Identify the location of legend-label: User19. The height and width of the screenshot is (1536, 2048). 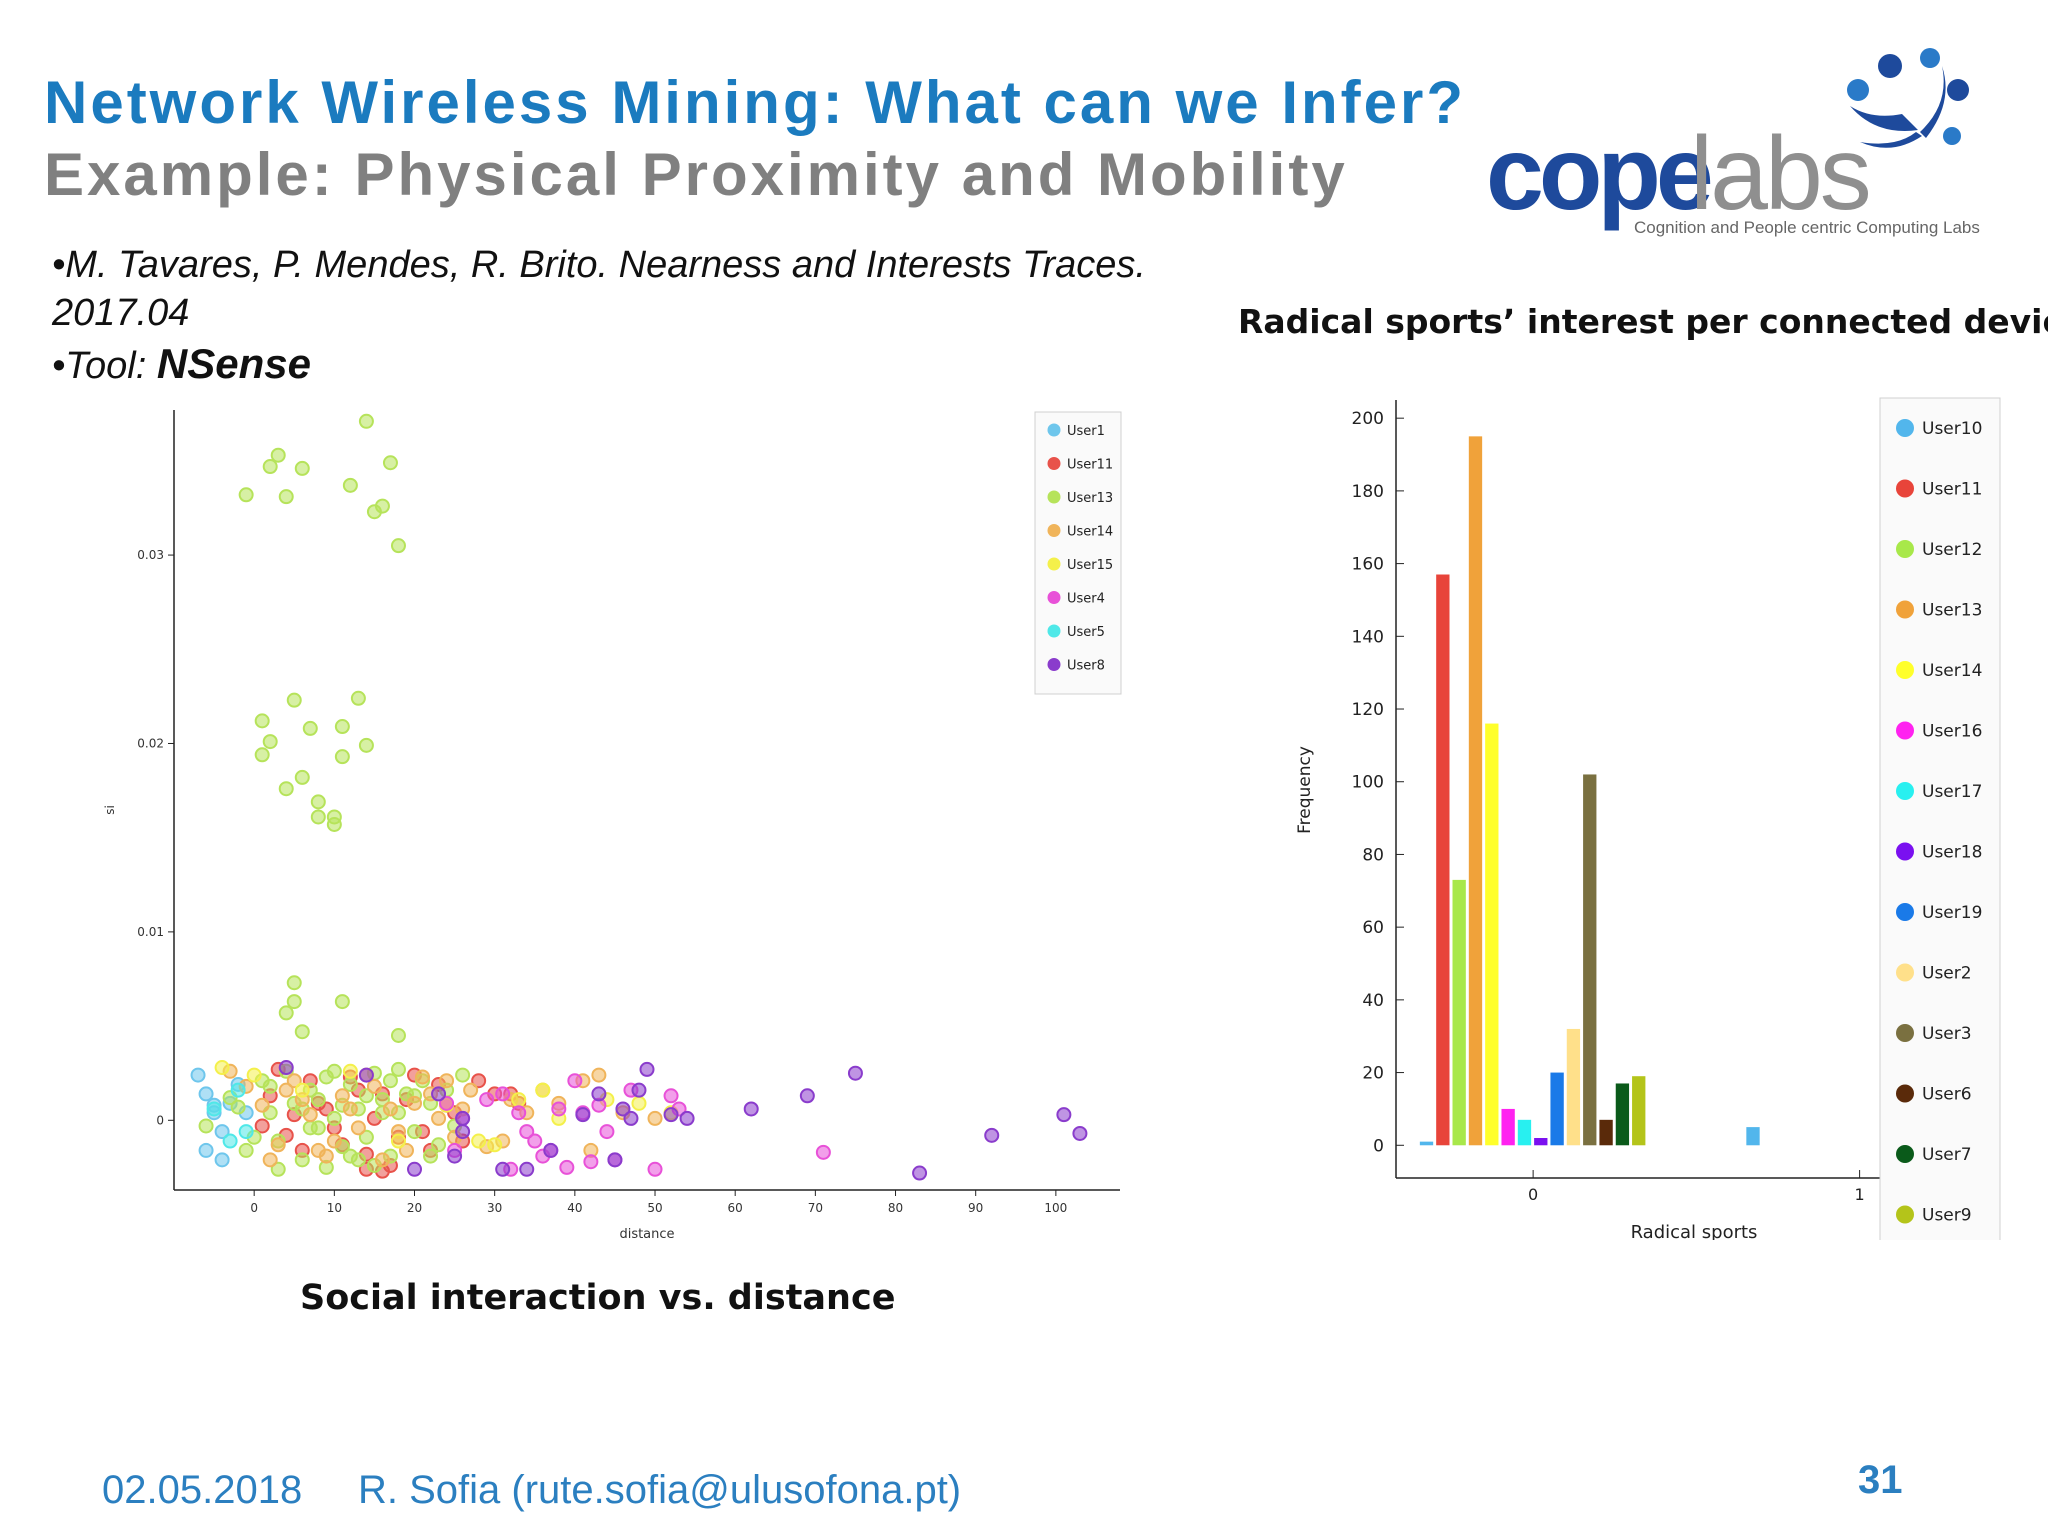
(1952, 913).